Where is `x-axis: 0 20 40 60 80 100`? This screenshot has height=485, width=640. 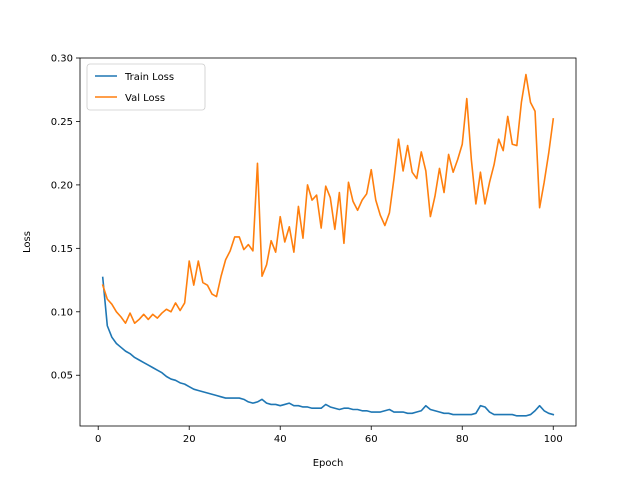
x-axis: 0 20 40 60 80 100 is located at coordinates (329, 435).